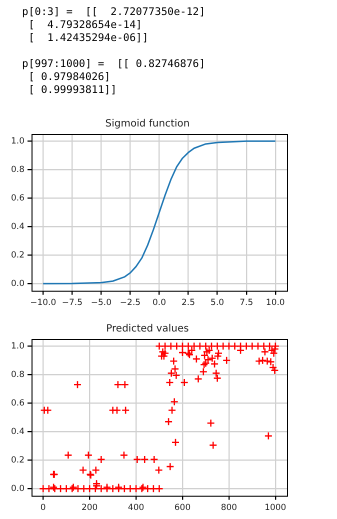 This screenshot has height=519, width=337. Describe the element at coordinates (247, 303) in the screenshot. I see `x-tick-label: 7.5` at that location.